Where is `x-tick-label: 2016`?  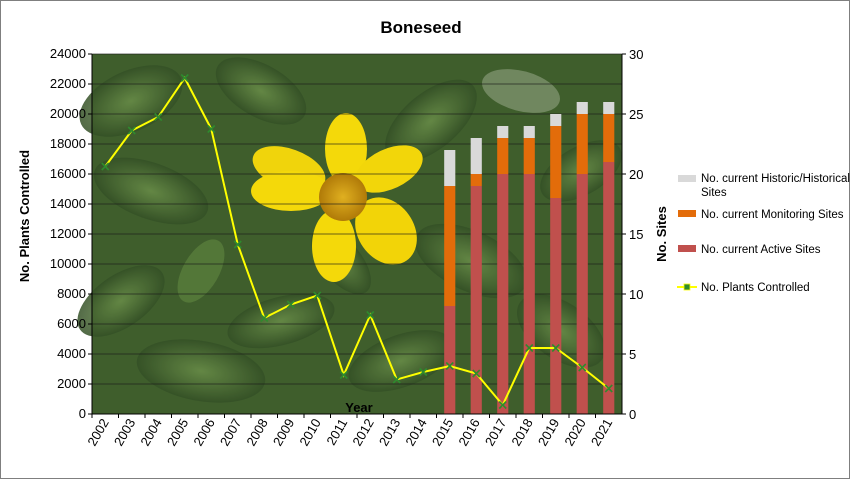
x-tick-label: 2016 is located at coordinates (468, 432).